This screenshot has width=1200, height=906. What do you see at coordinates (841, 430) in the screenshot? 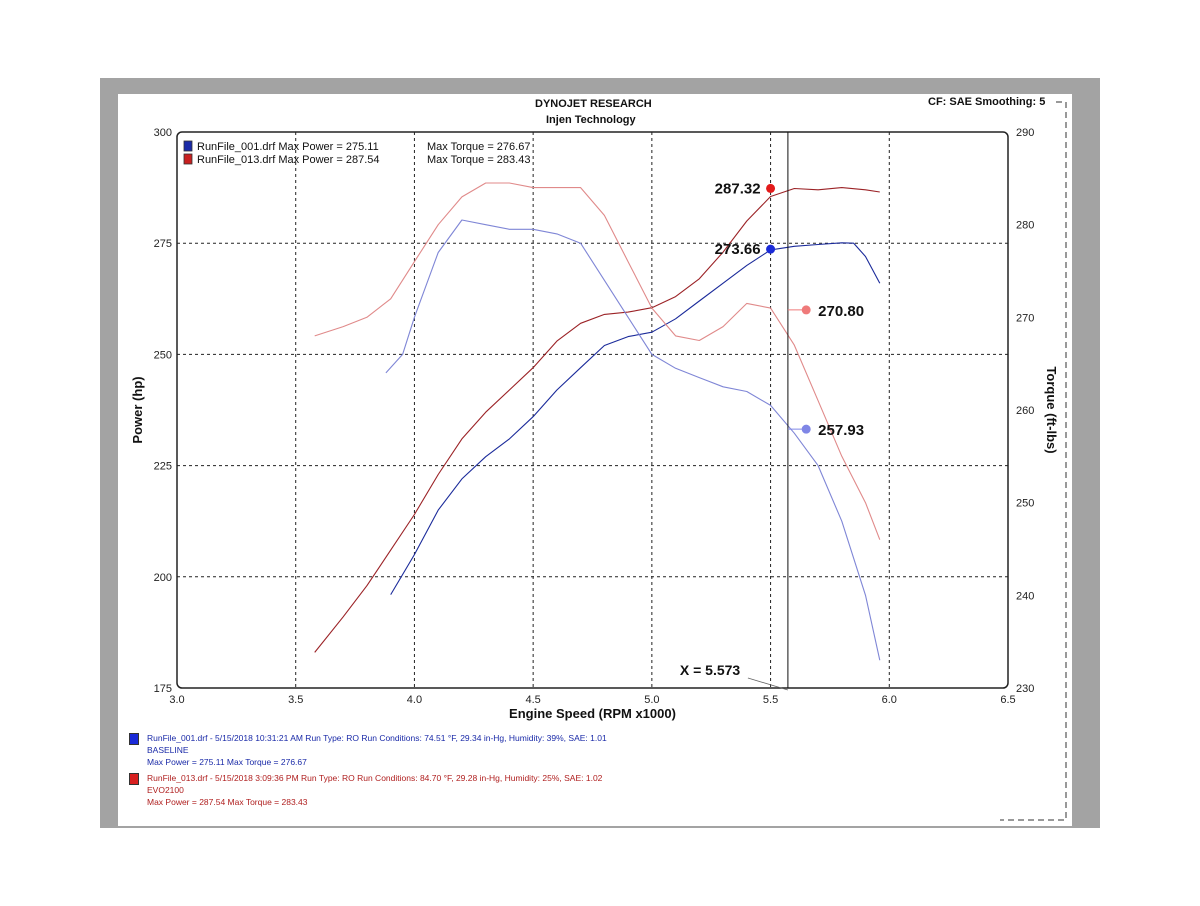
I see `marker-label: 257.93` at bounding box center [841, 430].